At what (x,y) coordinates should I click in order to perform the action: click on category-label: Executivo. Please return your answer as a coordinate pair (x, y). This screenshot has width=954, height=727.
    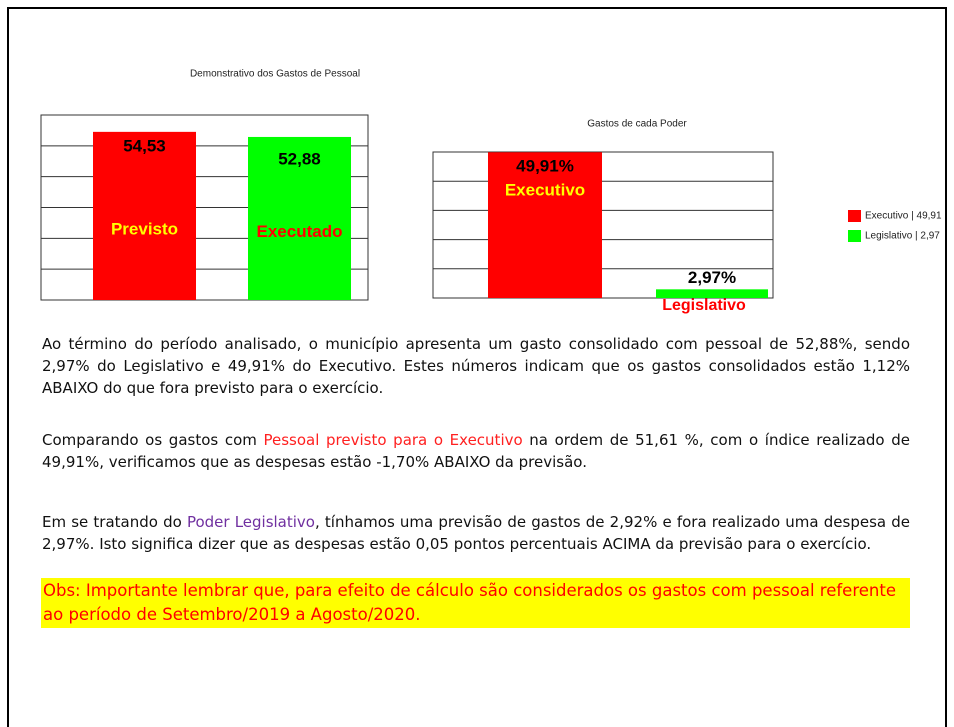
    Looking at the image, I should click on (545, 190).